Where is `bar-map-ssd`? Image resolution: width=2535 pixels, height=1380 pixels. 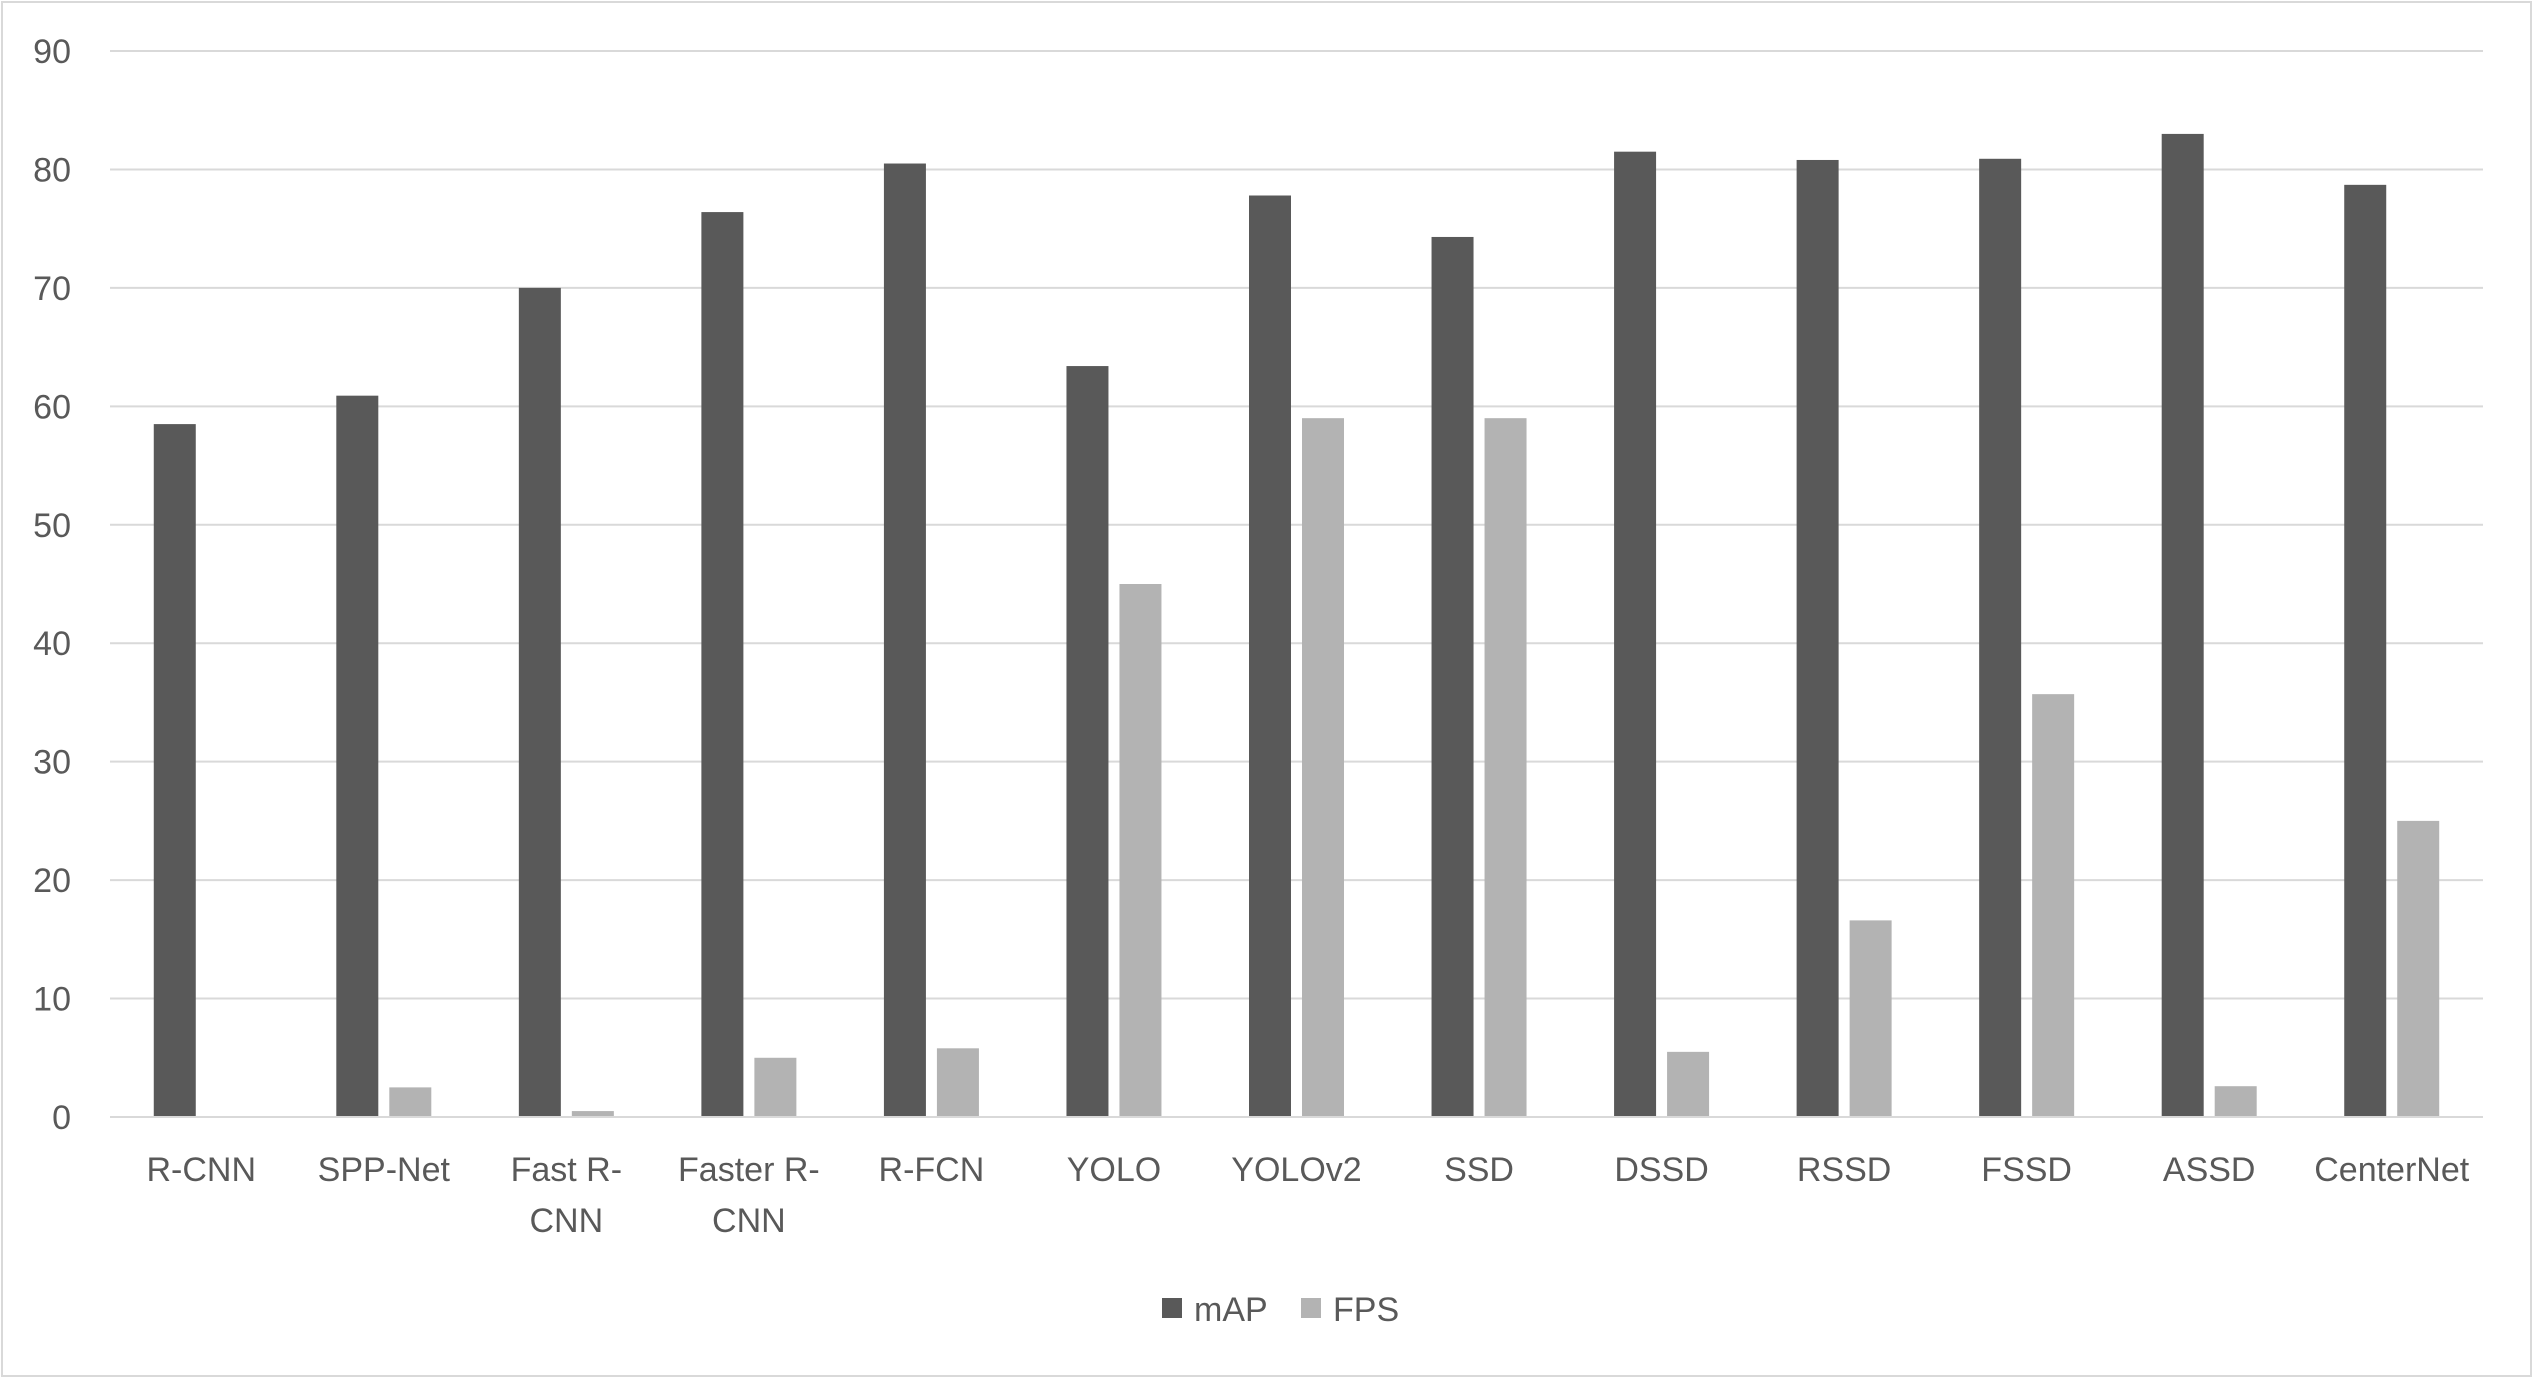
bar-map-ssd is located at coordinates (1452, 677).